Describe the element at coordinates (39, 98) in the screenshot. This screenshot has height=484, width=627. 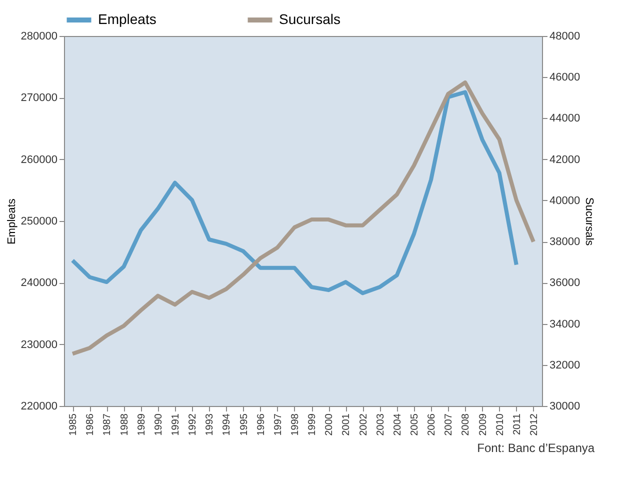
I see `y-tick-label: 270000` at that location.